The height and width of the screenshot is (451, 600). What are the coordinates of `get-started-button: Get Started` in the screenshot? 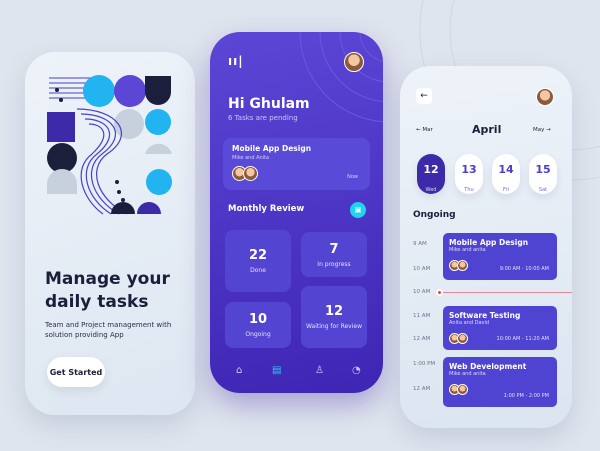 It's located at (76, 372).